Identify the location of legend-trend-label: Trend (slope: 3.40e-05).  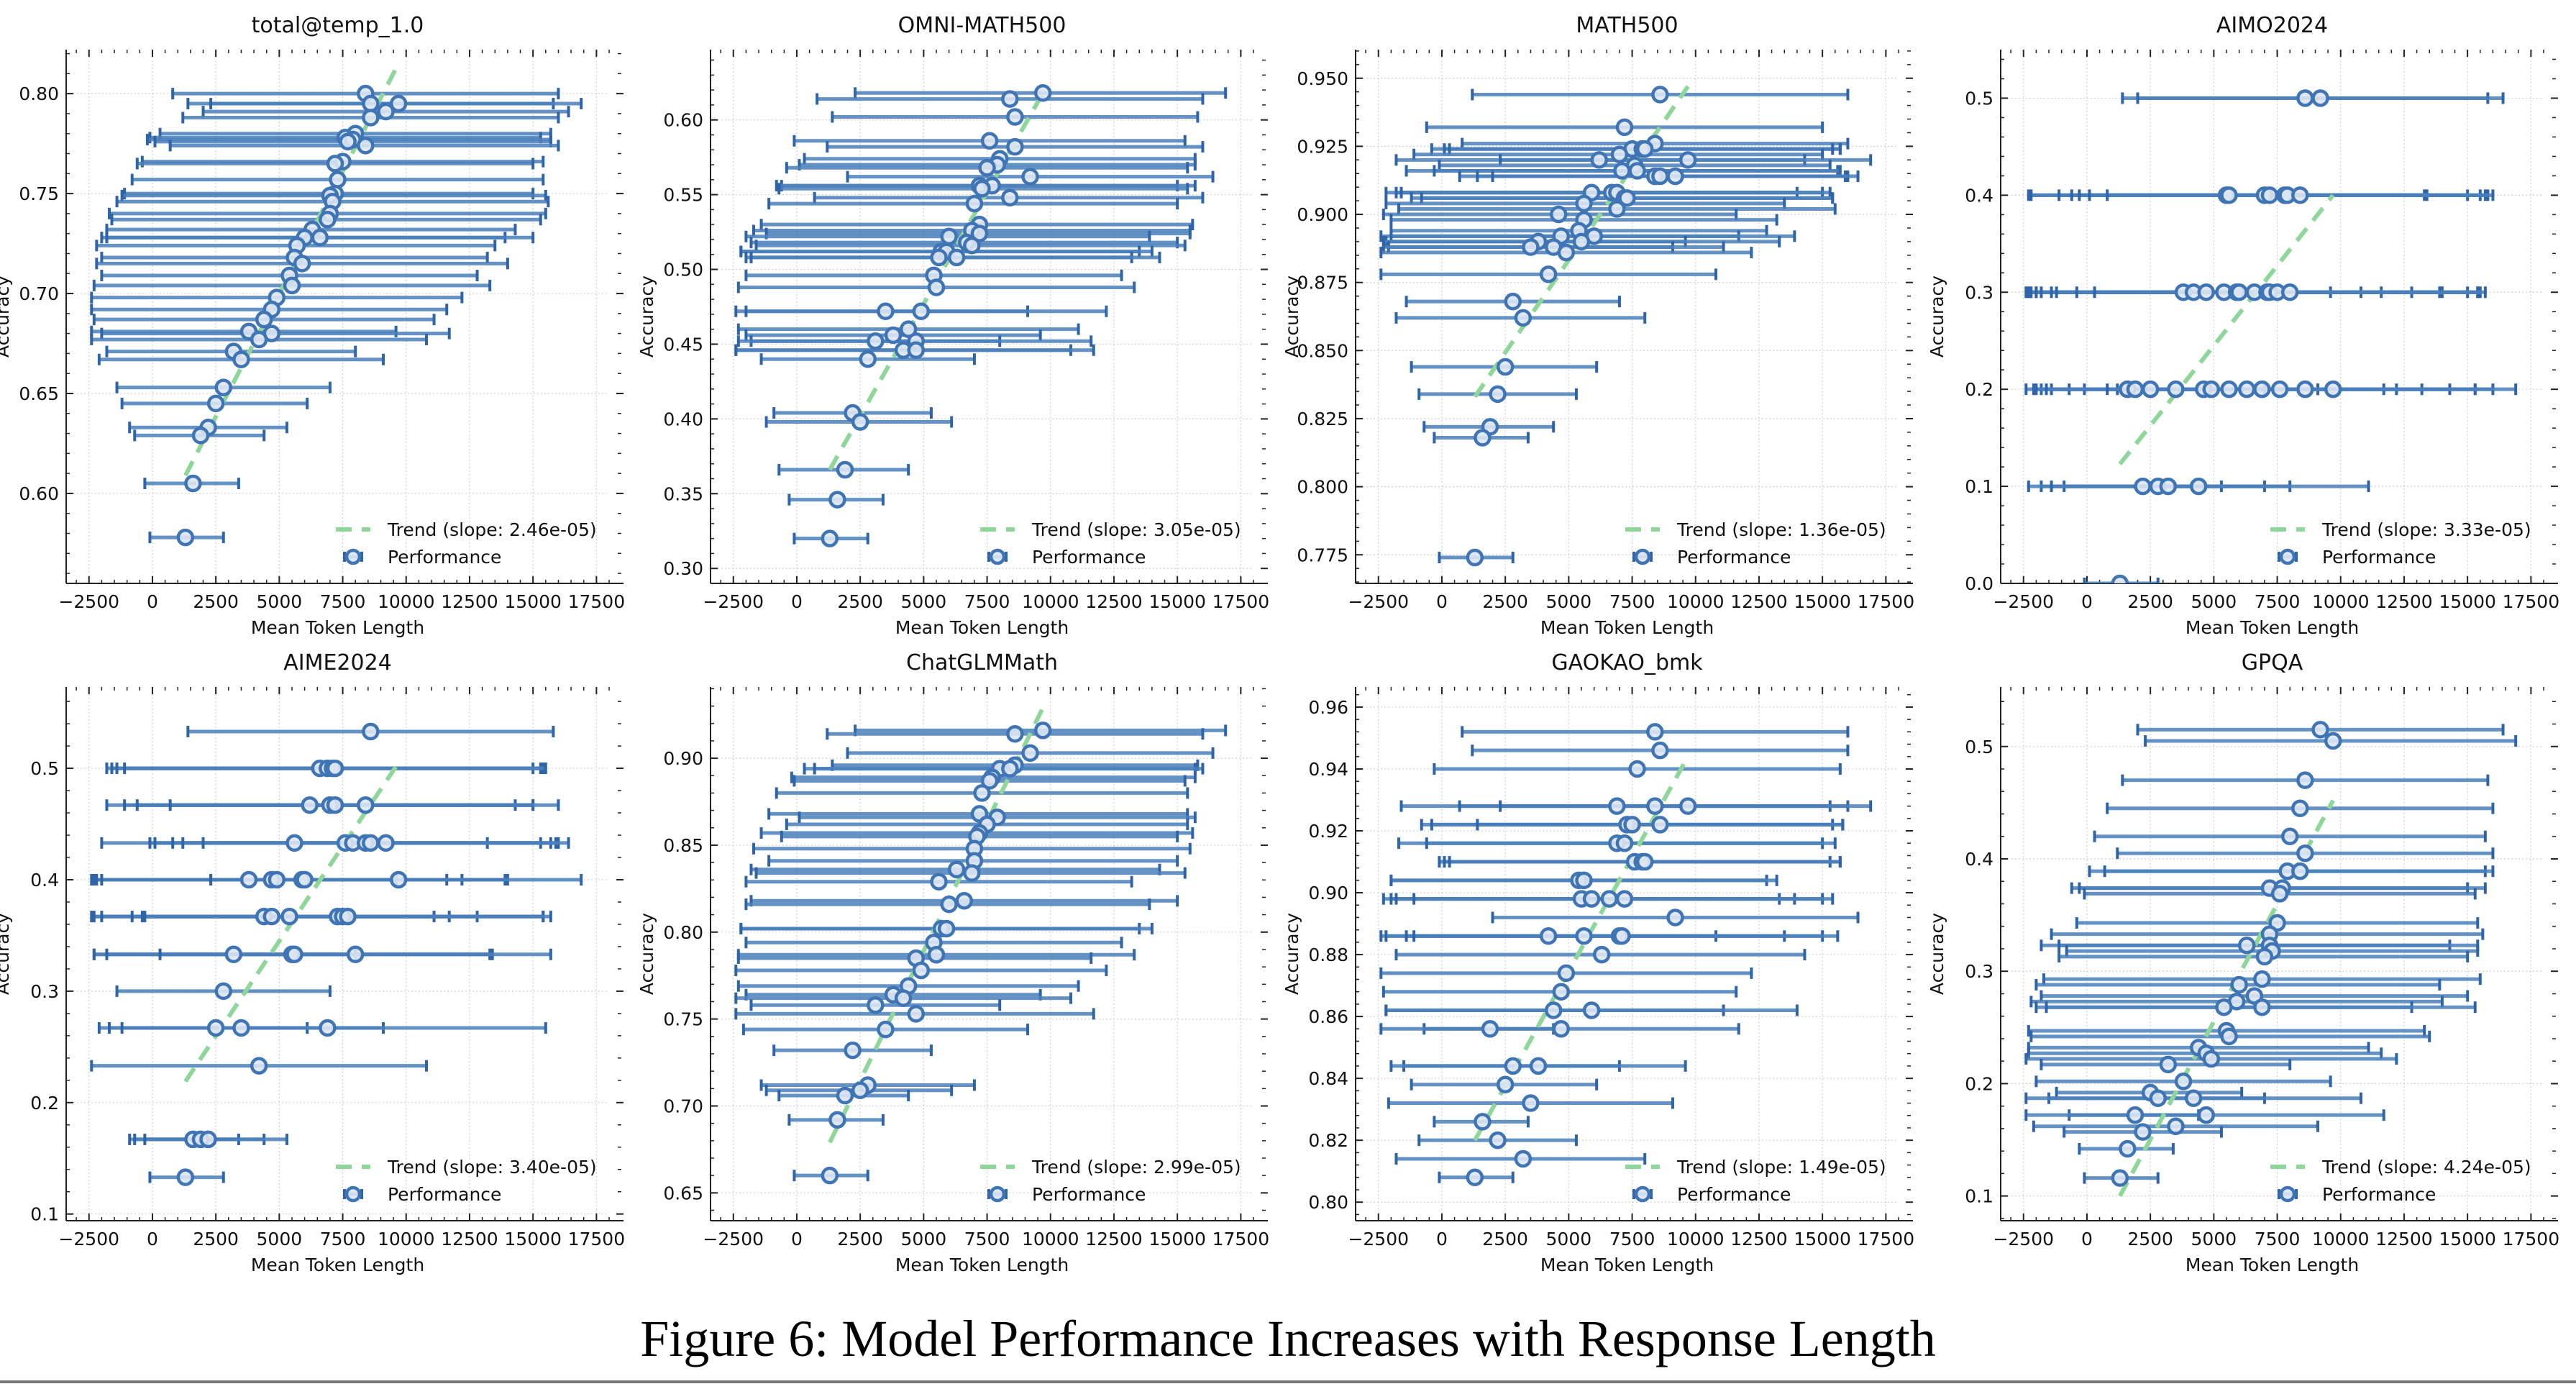
(492, 1168).